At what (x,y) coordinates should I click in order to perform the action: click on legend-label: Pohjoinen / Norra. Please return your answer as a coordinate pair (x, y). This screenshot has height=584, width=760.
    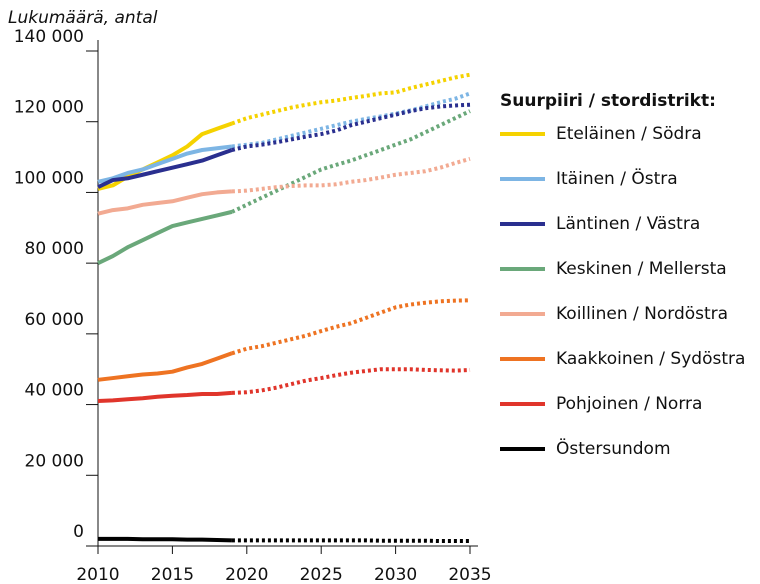
    Looking at the image, I should click on (629, 404).